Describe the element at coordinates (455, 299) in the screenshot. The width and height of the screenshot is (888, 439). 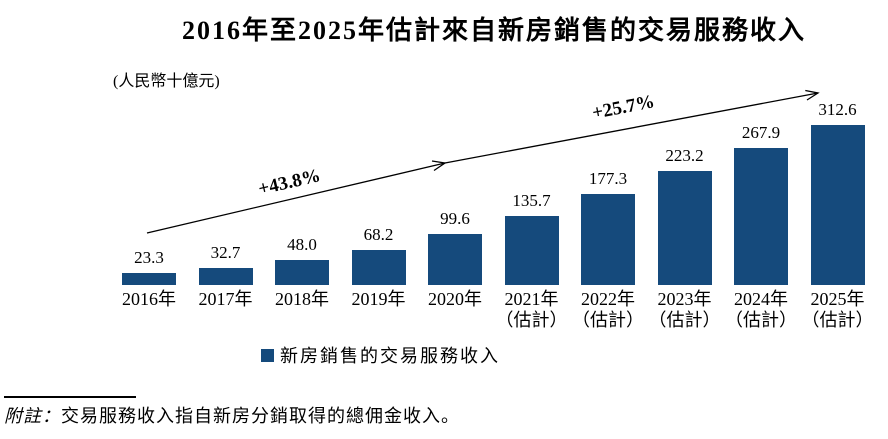
I see `x-axis-label: 2020年` at that location.